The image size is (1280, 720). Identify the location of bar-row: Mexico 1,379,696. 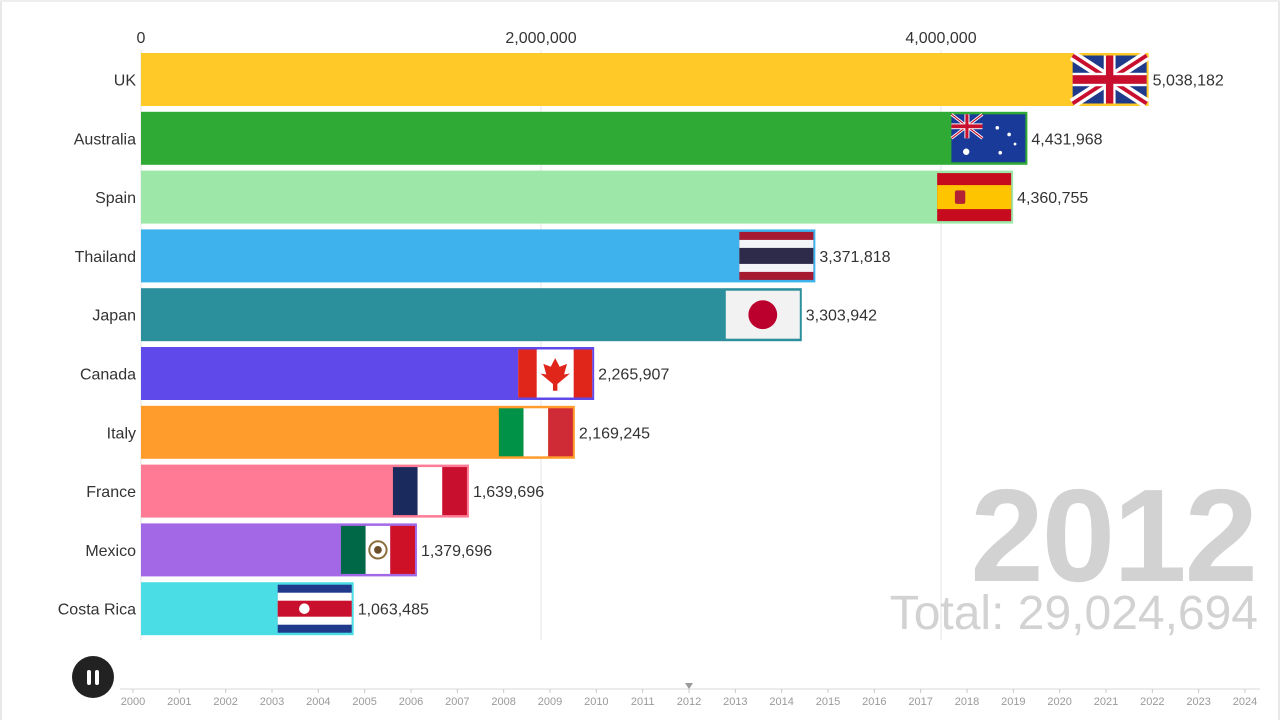
(288, 550).